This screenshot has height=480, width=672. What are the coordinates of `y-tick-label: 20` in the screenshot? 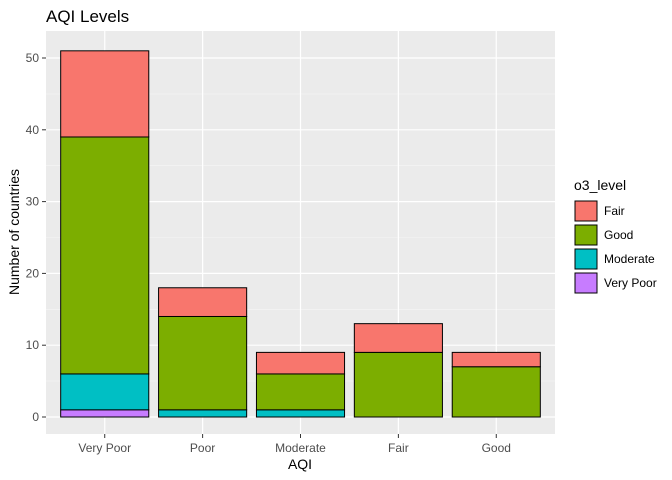 It's located at (33, 273).